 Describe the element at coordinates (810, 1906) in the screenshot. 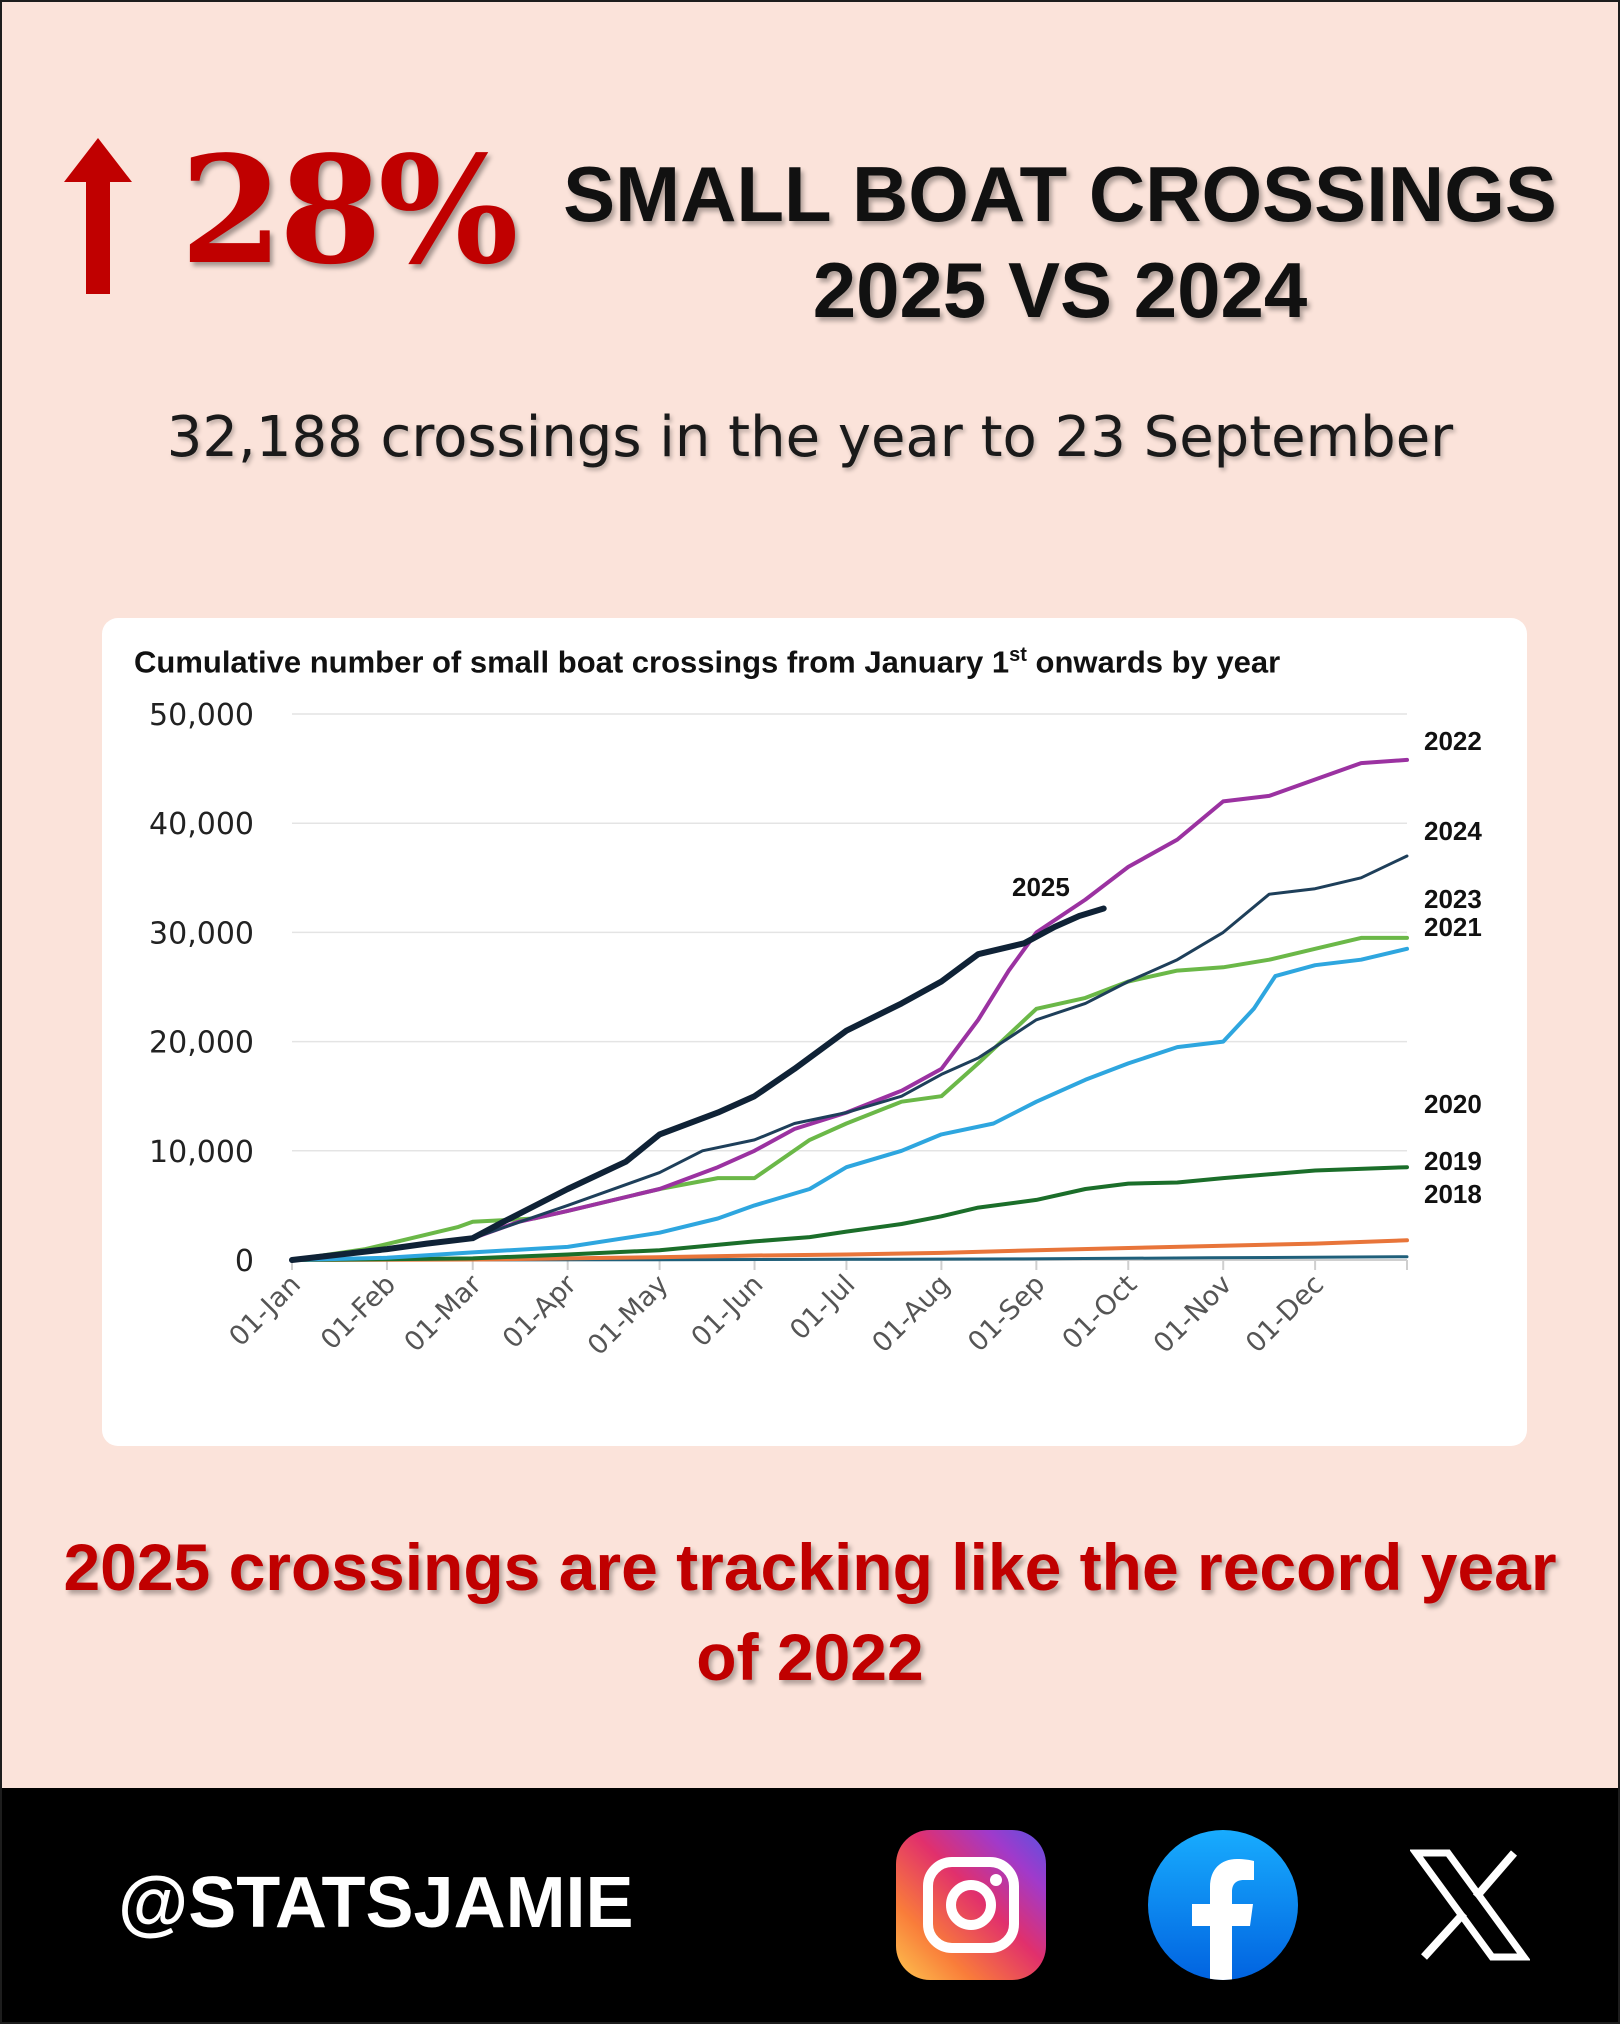

I see `footer-bar` at that location.